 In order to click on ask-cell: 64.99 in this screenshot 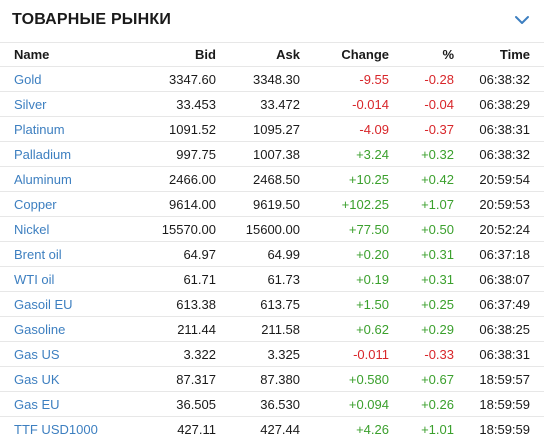, I will do `click(258, 254)`.